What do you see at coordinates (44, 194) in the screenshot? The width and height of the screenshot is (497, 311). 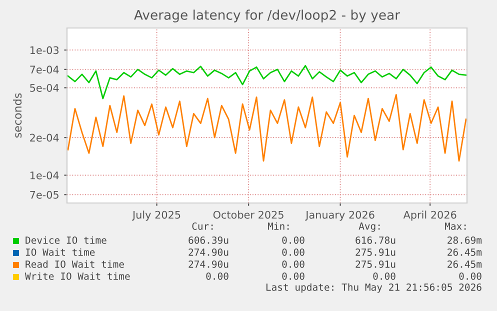 I see `y-tick-label: 7e-05` at bounding box center [44, 194].